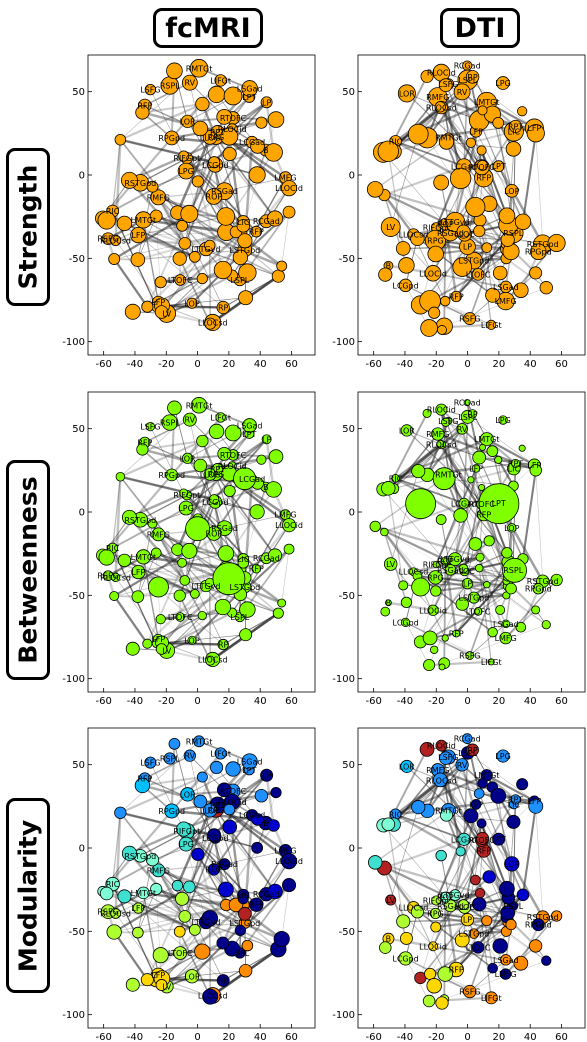 This screenshot has height=1042, width=587. What do you see at coordinates (285, 851) in the screenshot?
I see `node-label: LMFG` at bounding box center [285, 851].